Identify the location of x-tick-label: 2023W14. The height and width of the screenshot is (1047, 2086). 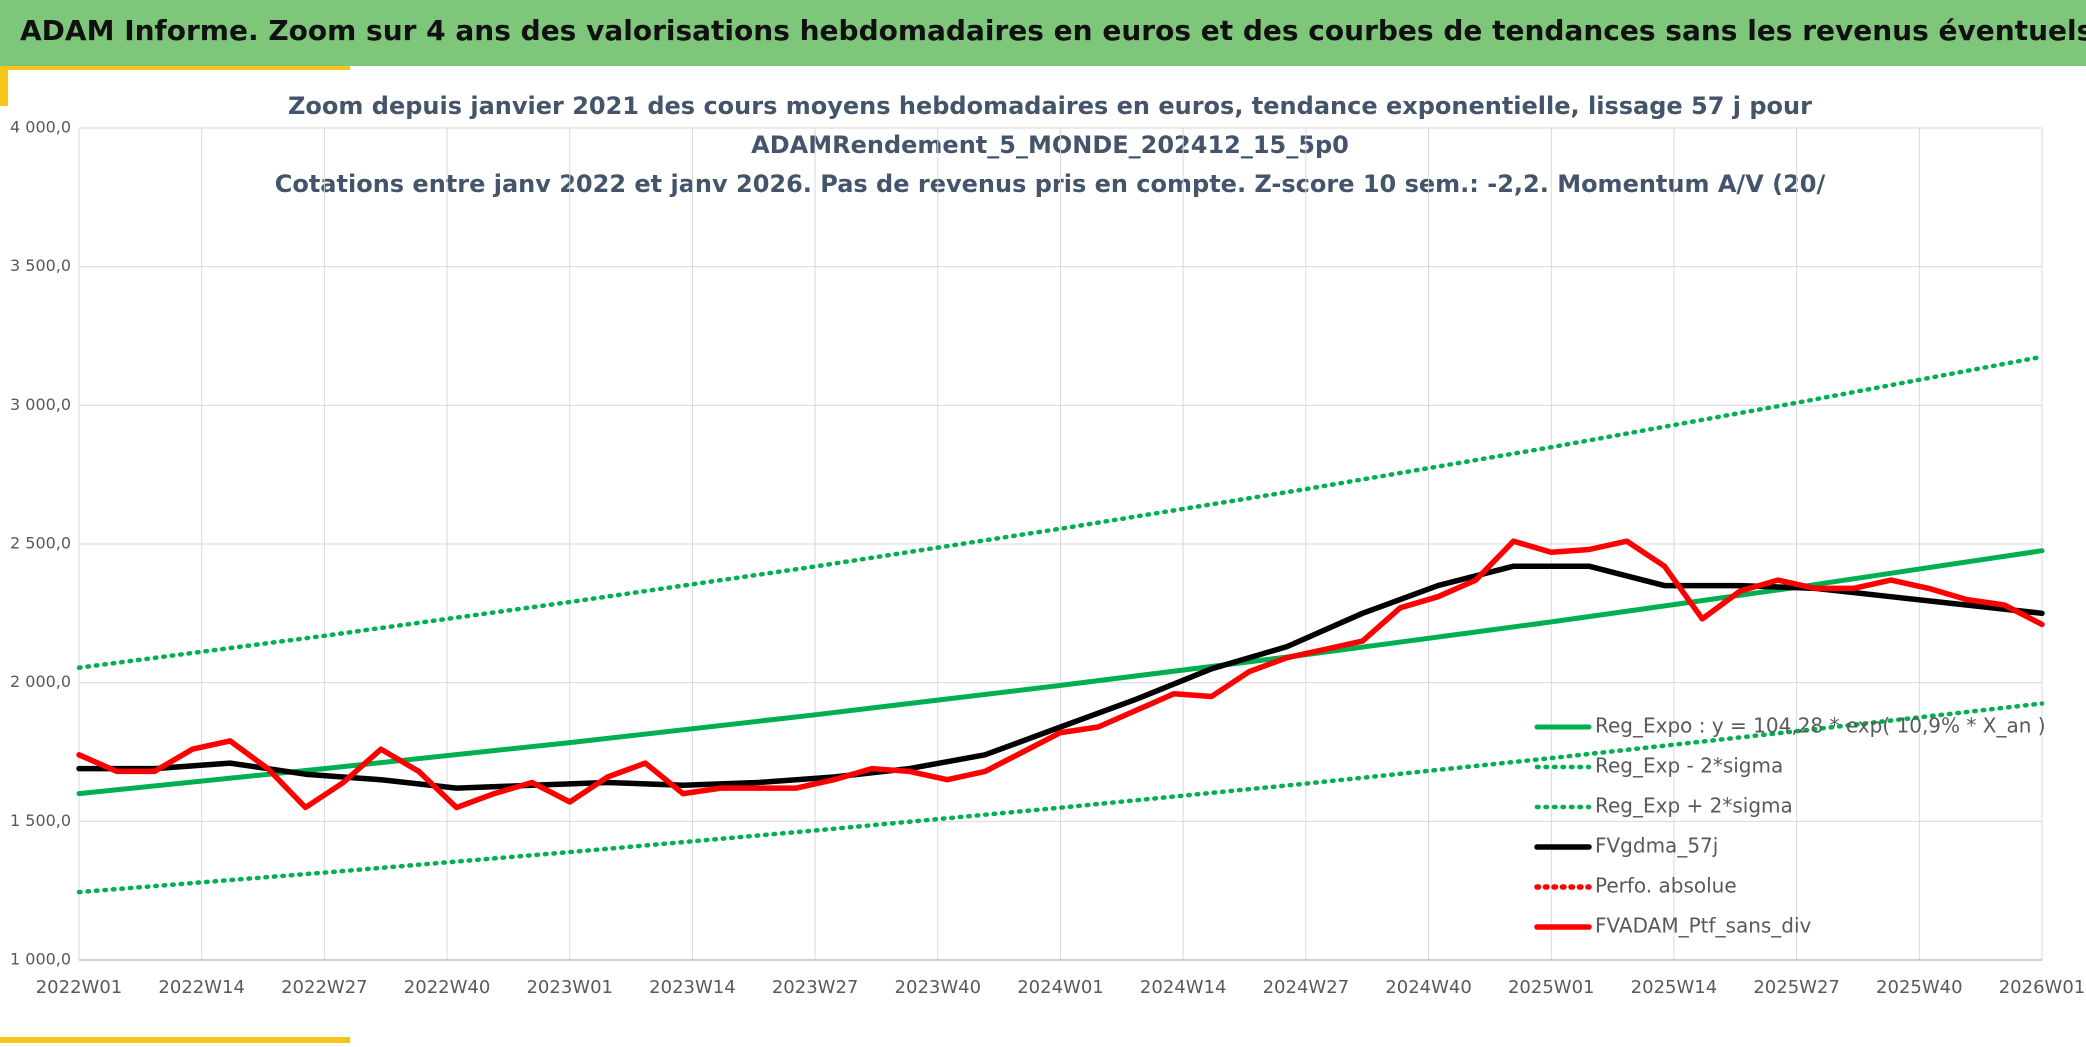
(692, 987).